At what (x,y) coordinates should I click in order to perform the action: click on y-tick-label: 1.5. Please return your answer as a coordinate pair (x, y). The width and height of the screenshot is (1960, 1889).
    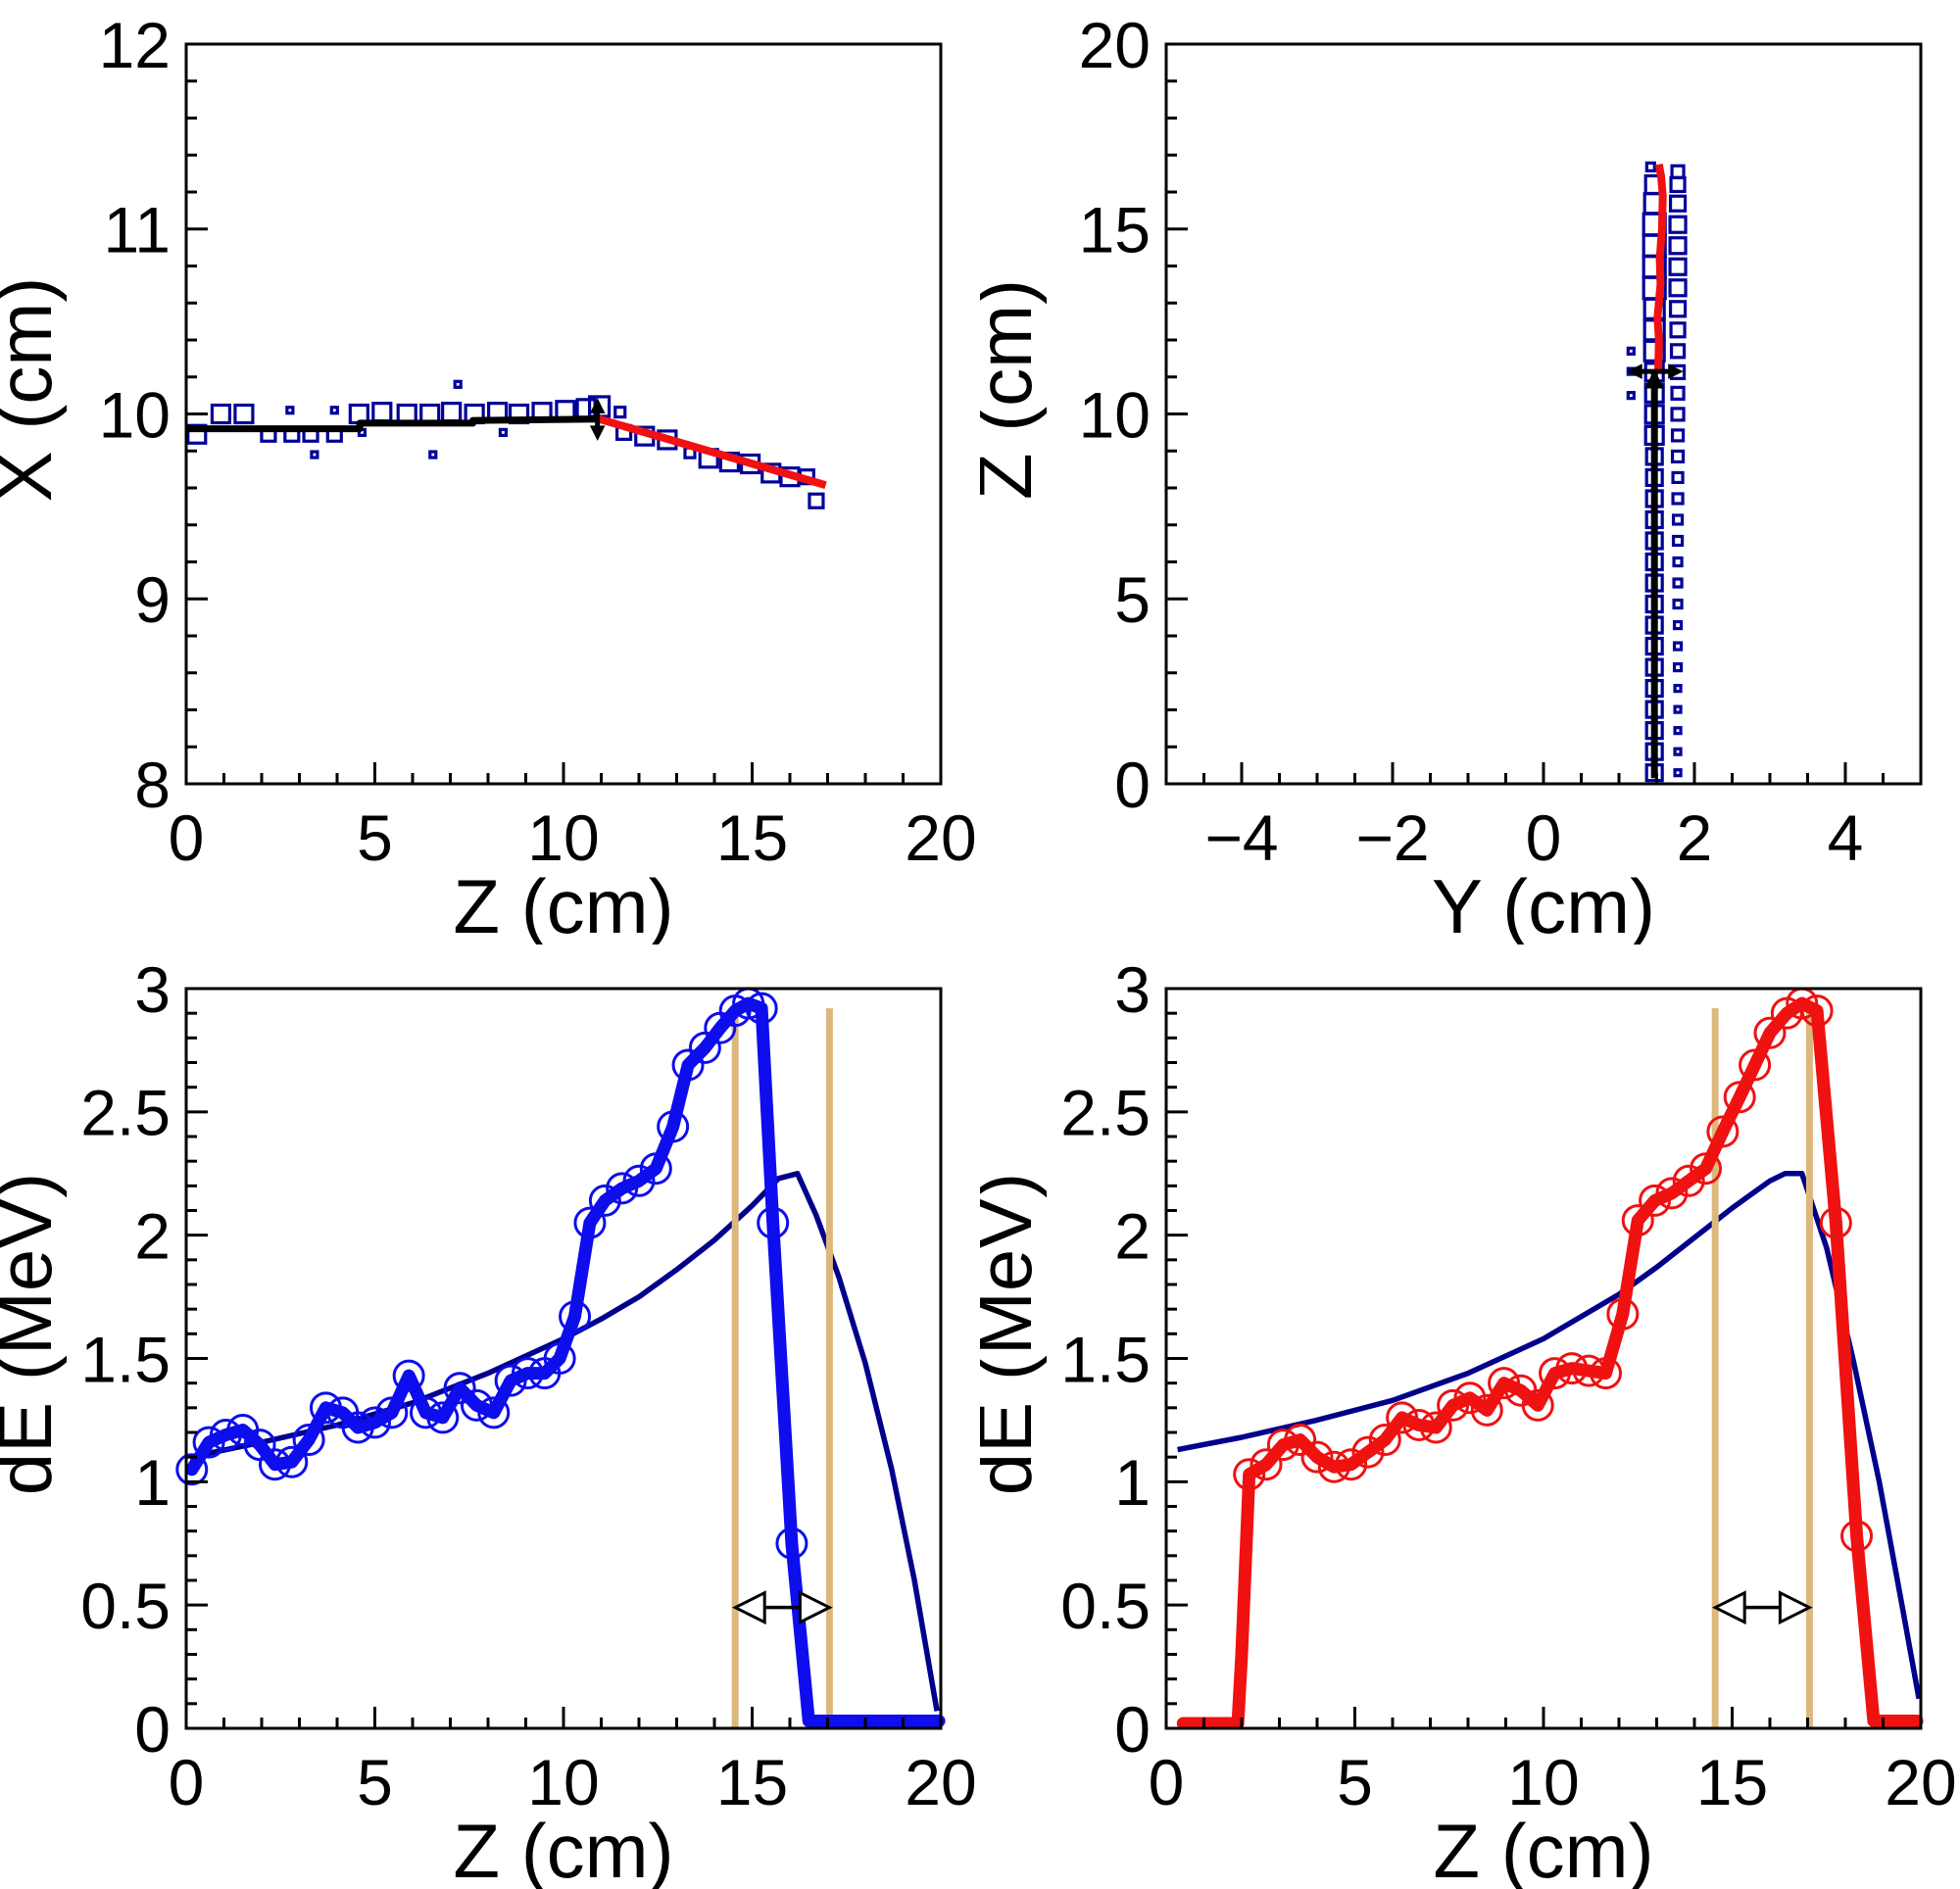
    Looking at the image, I should click on (126, 1359).